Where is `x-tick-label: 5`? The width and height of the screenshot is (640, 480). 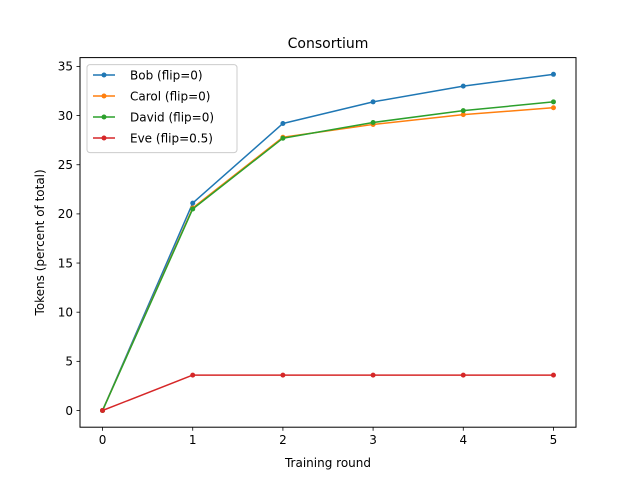 x-tick-label: 5 is located at coordinates (554, 440).